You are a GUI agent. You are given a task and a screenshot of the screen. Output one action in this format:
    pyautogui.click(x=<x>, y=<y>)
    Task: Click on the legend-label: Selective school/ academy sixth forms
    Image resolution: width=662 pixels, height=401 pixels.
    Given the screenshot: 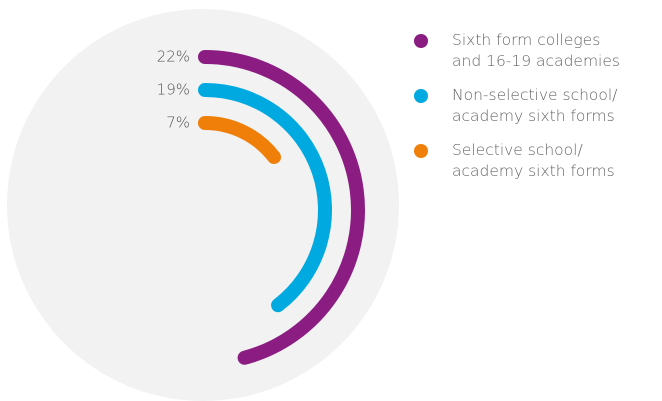 What is the action you would take?
    pyautogui.click(x=533, y=160)
    